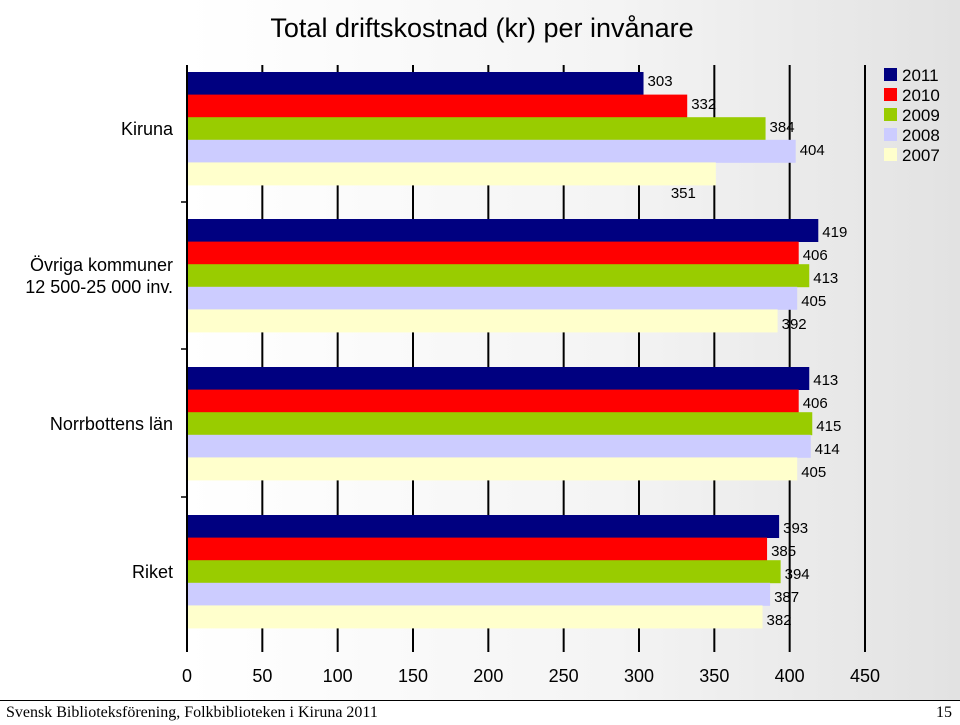 This screenshot has width=960, height=725. Describe the element at coordinates (825, 380) in the screenshot. I see `value-label-norrbottens-lan-2011: 413` at that location.